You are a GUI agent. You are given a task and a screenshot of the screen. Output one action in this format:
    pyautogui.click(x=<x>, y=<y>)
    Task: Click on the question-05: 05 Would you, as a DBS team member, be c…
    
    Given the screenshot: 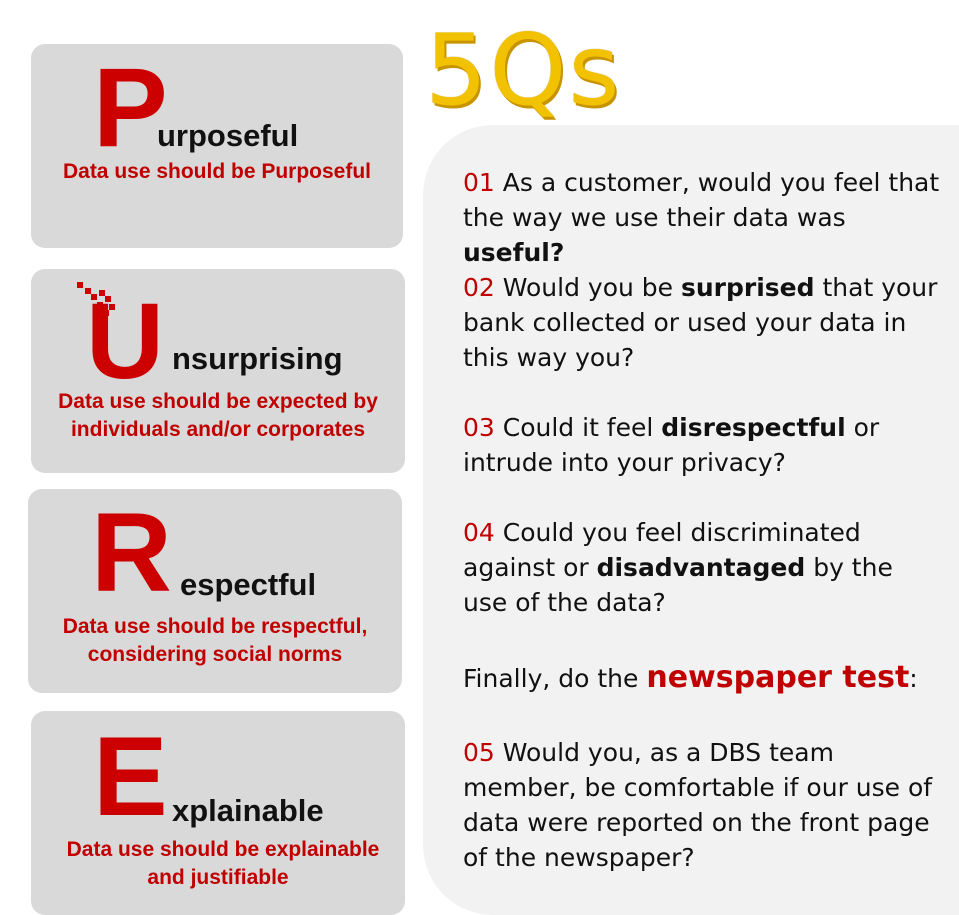 What is the action you would take?
    pyautogui.click(x=703, y=805)
    